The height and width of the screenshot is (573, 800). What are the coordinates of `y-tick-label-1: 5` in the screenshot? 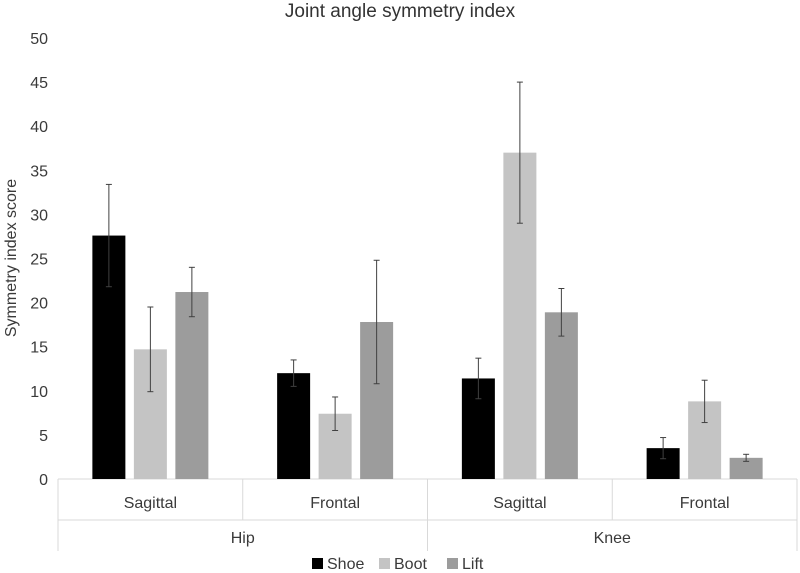 It's located at (43, 436).